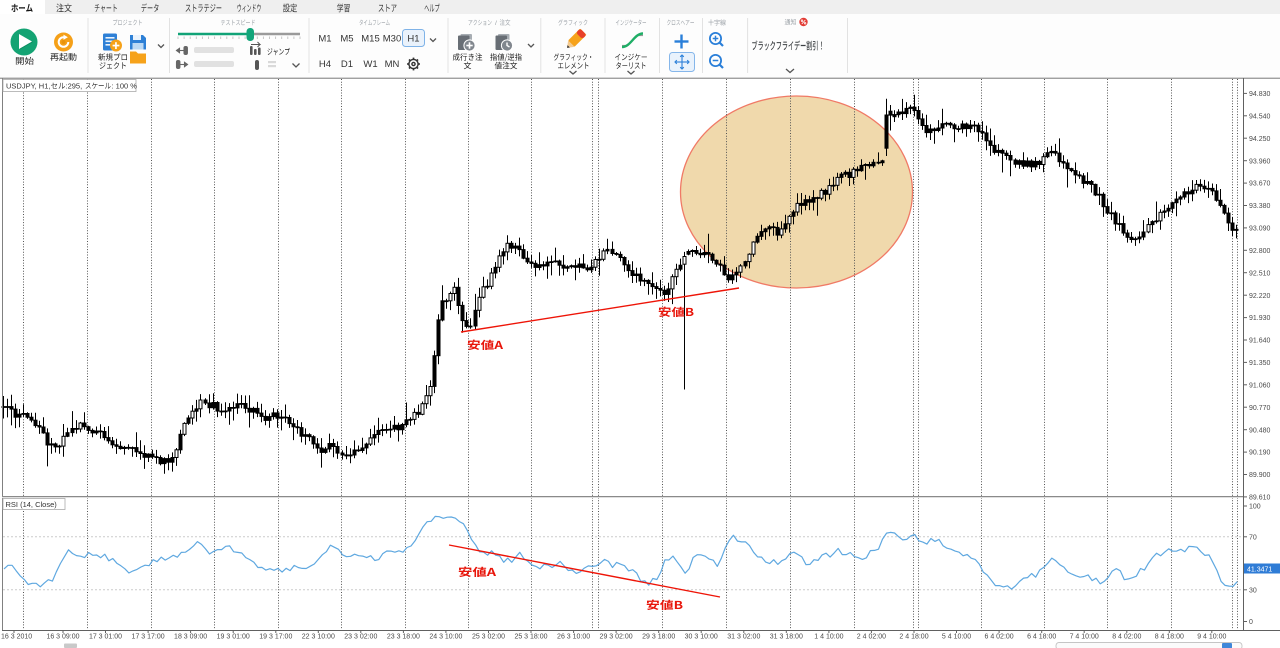 The image size is (1280, 648). Describe the element at coordinates (346, 39) in the screenshot. I see `svg-text: M5` at that location.